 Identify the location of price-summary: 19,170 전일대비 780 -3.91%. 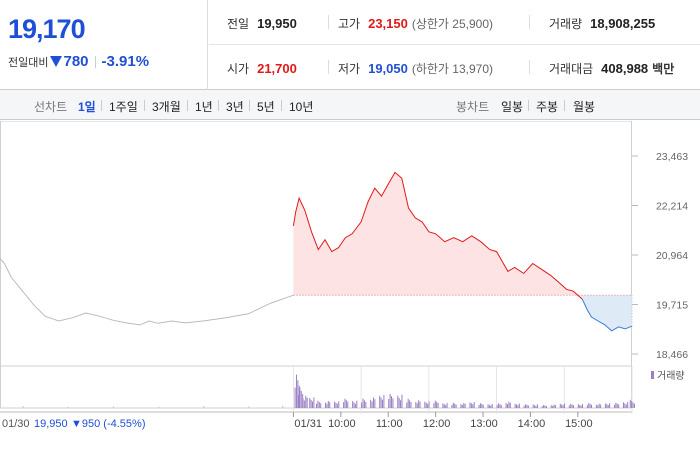
(104, 45).